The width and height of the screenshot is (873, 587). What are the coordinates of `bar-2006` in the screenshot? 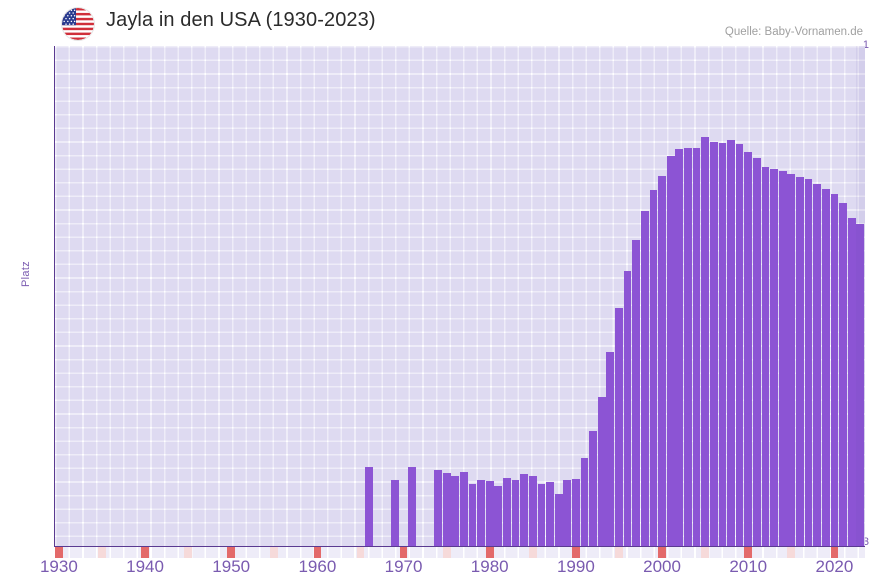 It's located at (713, 344).